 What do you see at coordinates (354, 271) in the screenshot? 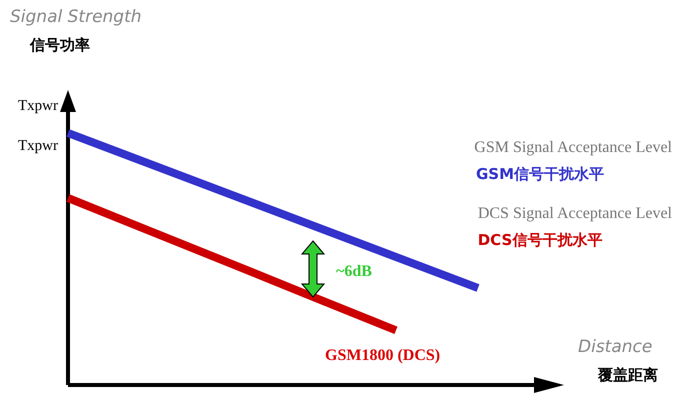
I see `annotation: ~6dB` at bounding box center [354, 271].